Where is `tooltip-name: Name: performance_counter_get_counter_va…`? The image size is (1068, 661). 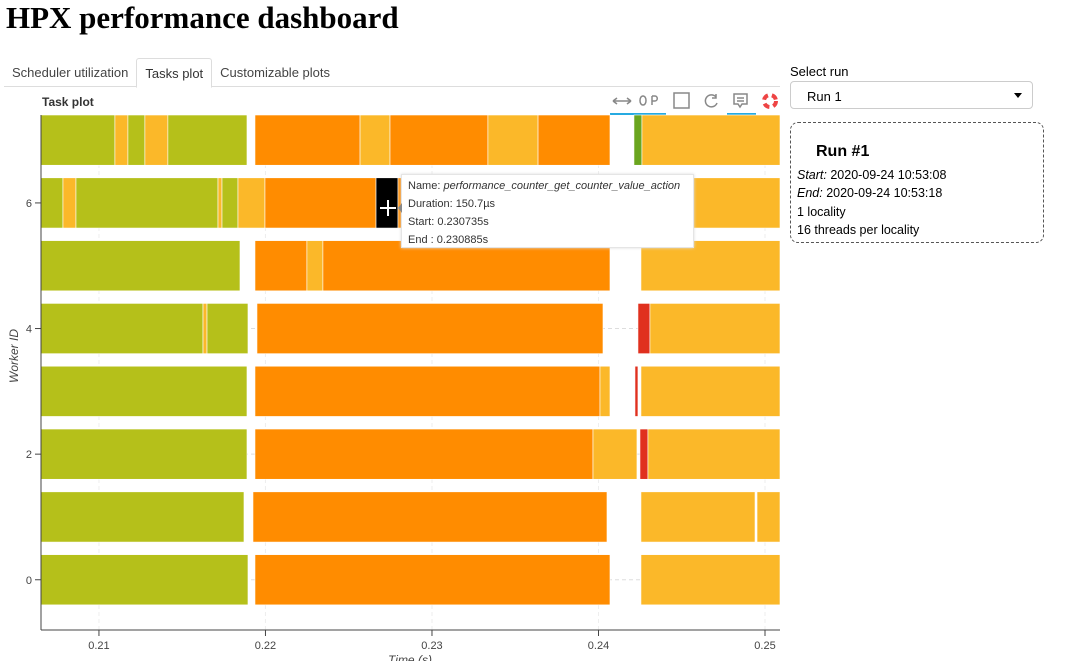
tooltip-name: Name: performance_counter_get_counter_va… is located at coordinates (547, 186).